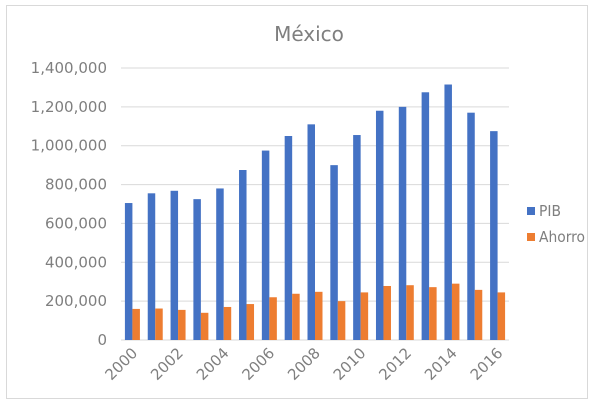 The height and width of the screenshot is (405, 594). What do you see at coordinates (250, 322) in the screenshot?
I see `ahorro-bar-2005` at bounding box center [250, 322].